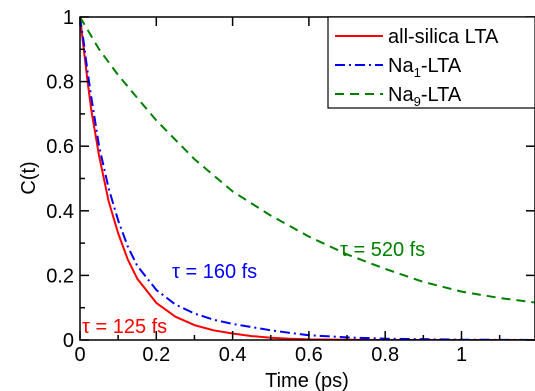 This screenshot has height=391, width=535. What do you see at coordinates (385, 355) in the screenshot?
I see `x-tick-label: 0.8` at bounding box center [385, 355].